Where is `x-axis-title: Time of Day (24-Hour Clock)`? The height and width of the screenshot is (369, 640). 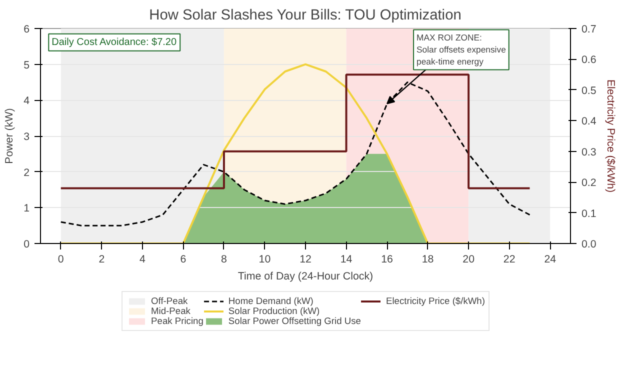 x-axis-title: Time of Day (24-Hour Clock) is located at coordinates (306, 276).